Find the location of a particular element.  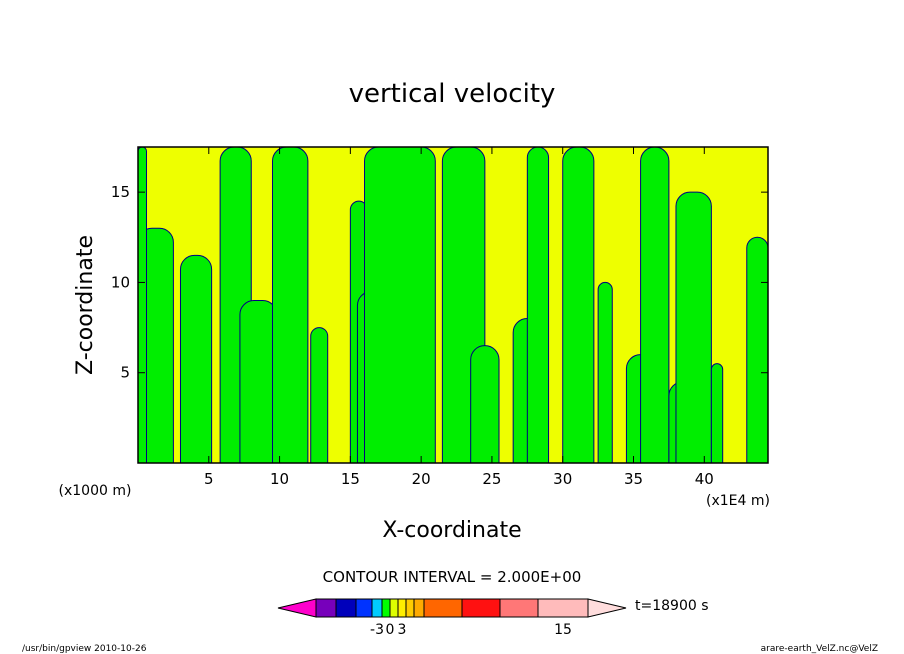

x-scale-label: (x1E4 m) is located at coordinates (738, 501).